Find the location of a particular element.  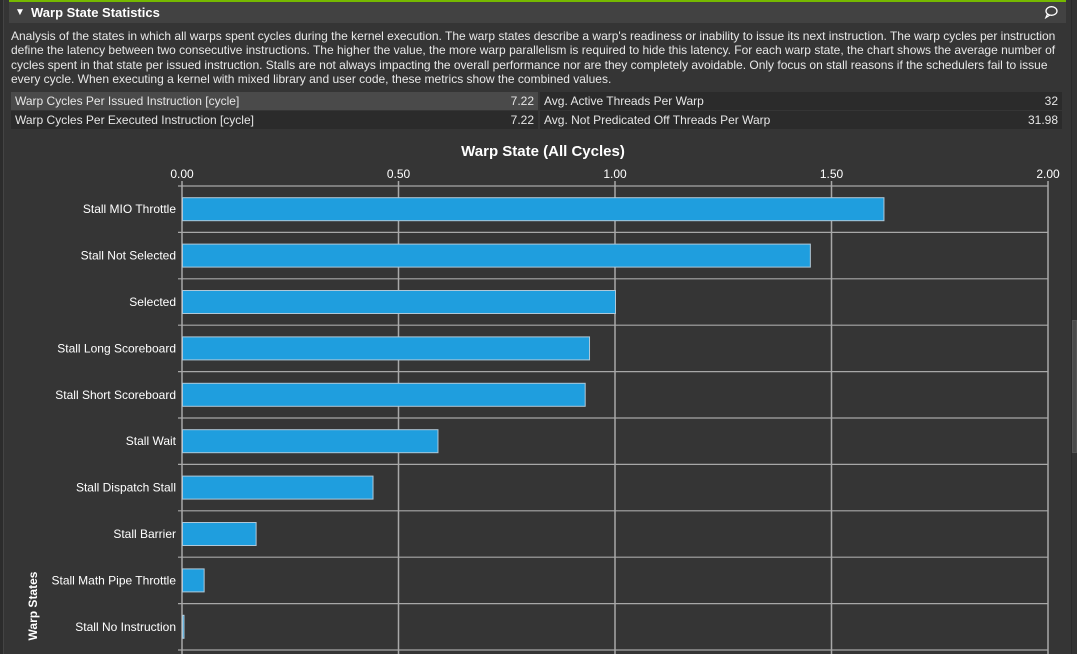

y-category-label: Stall No Instruction is located at coordinates (125, 627).